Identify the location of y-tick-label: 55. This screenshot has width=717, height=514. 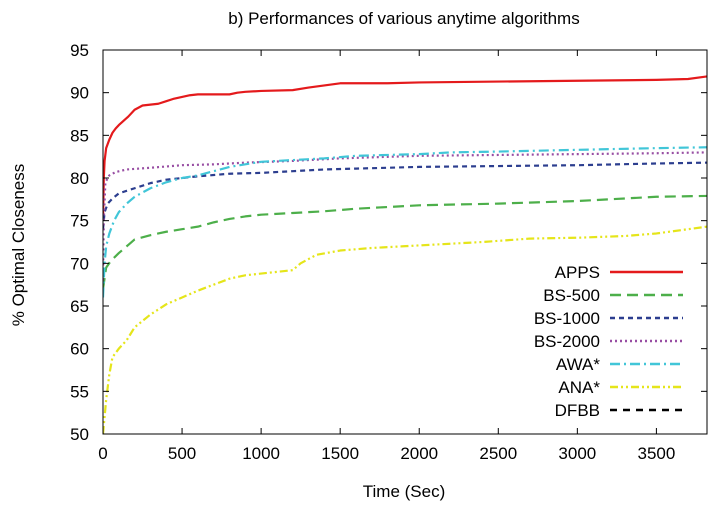
(79, 391).